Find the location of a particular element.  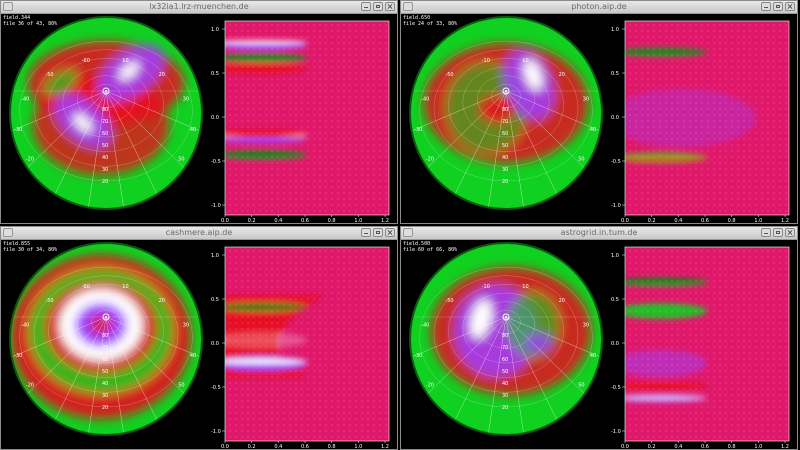

profile-panel: 1.0 0.5 0.0 -0.5 -1.0 0.0 0.2 0.4 0.6 0.8 1.0 1.2 is located at coordinates (300, 121).